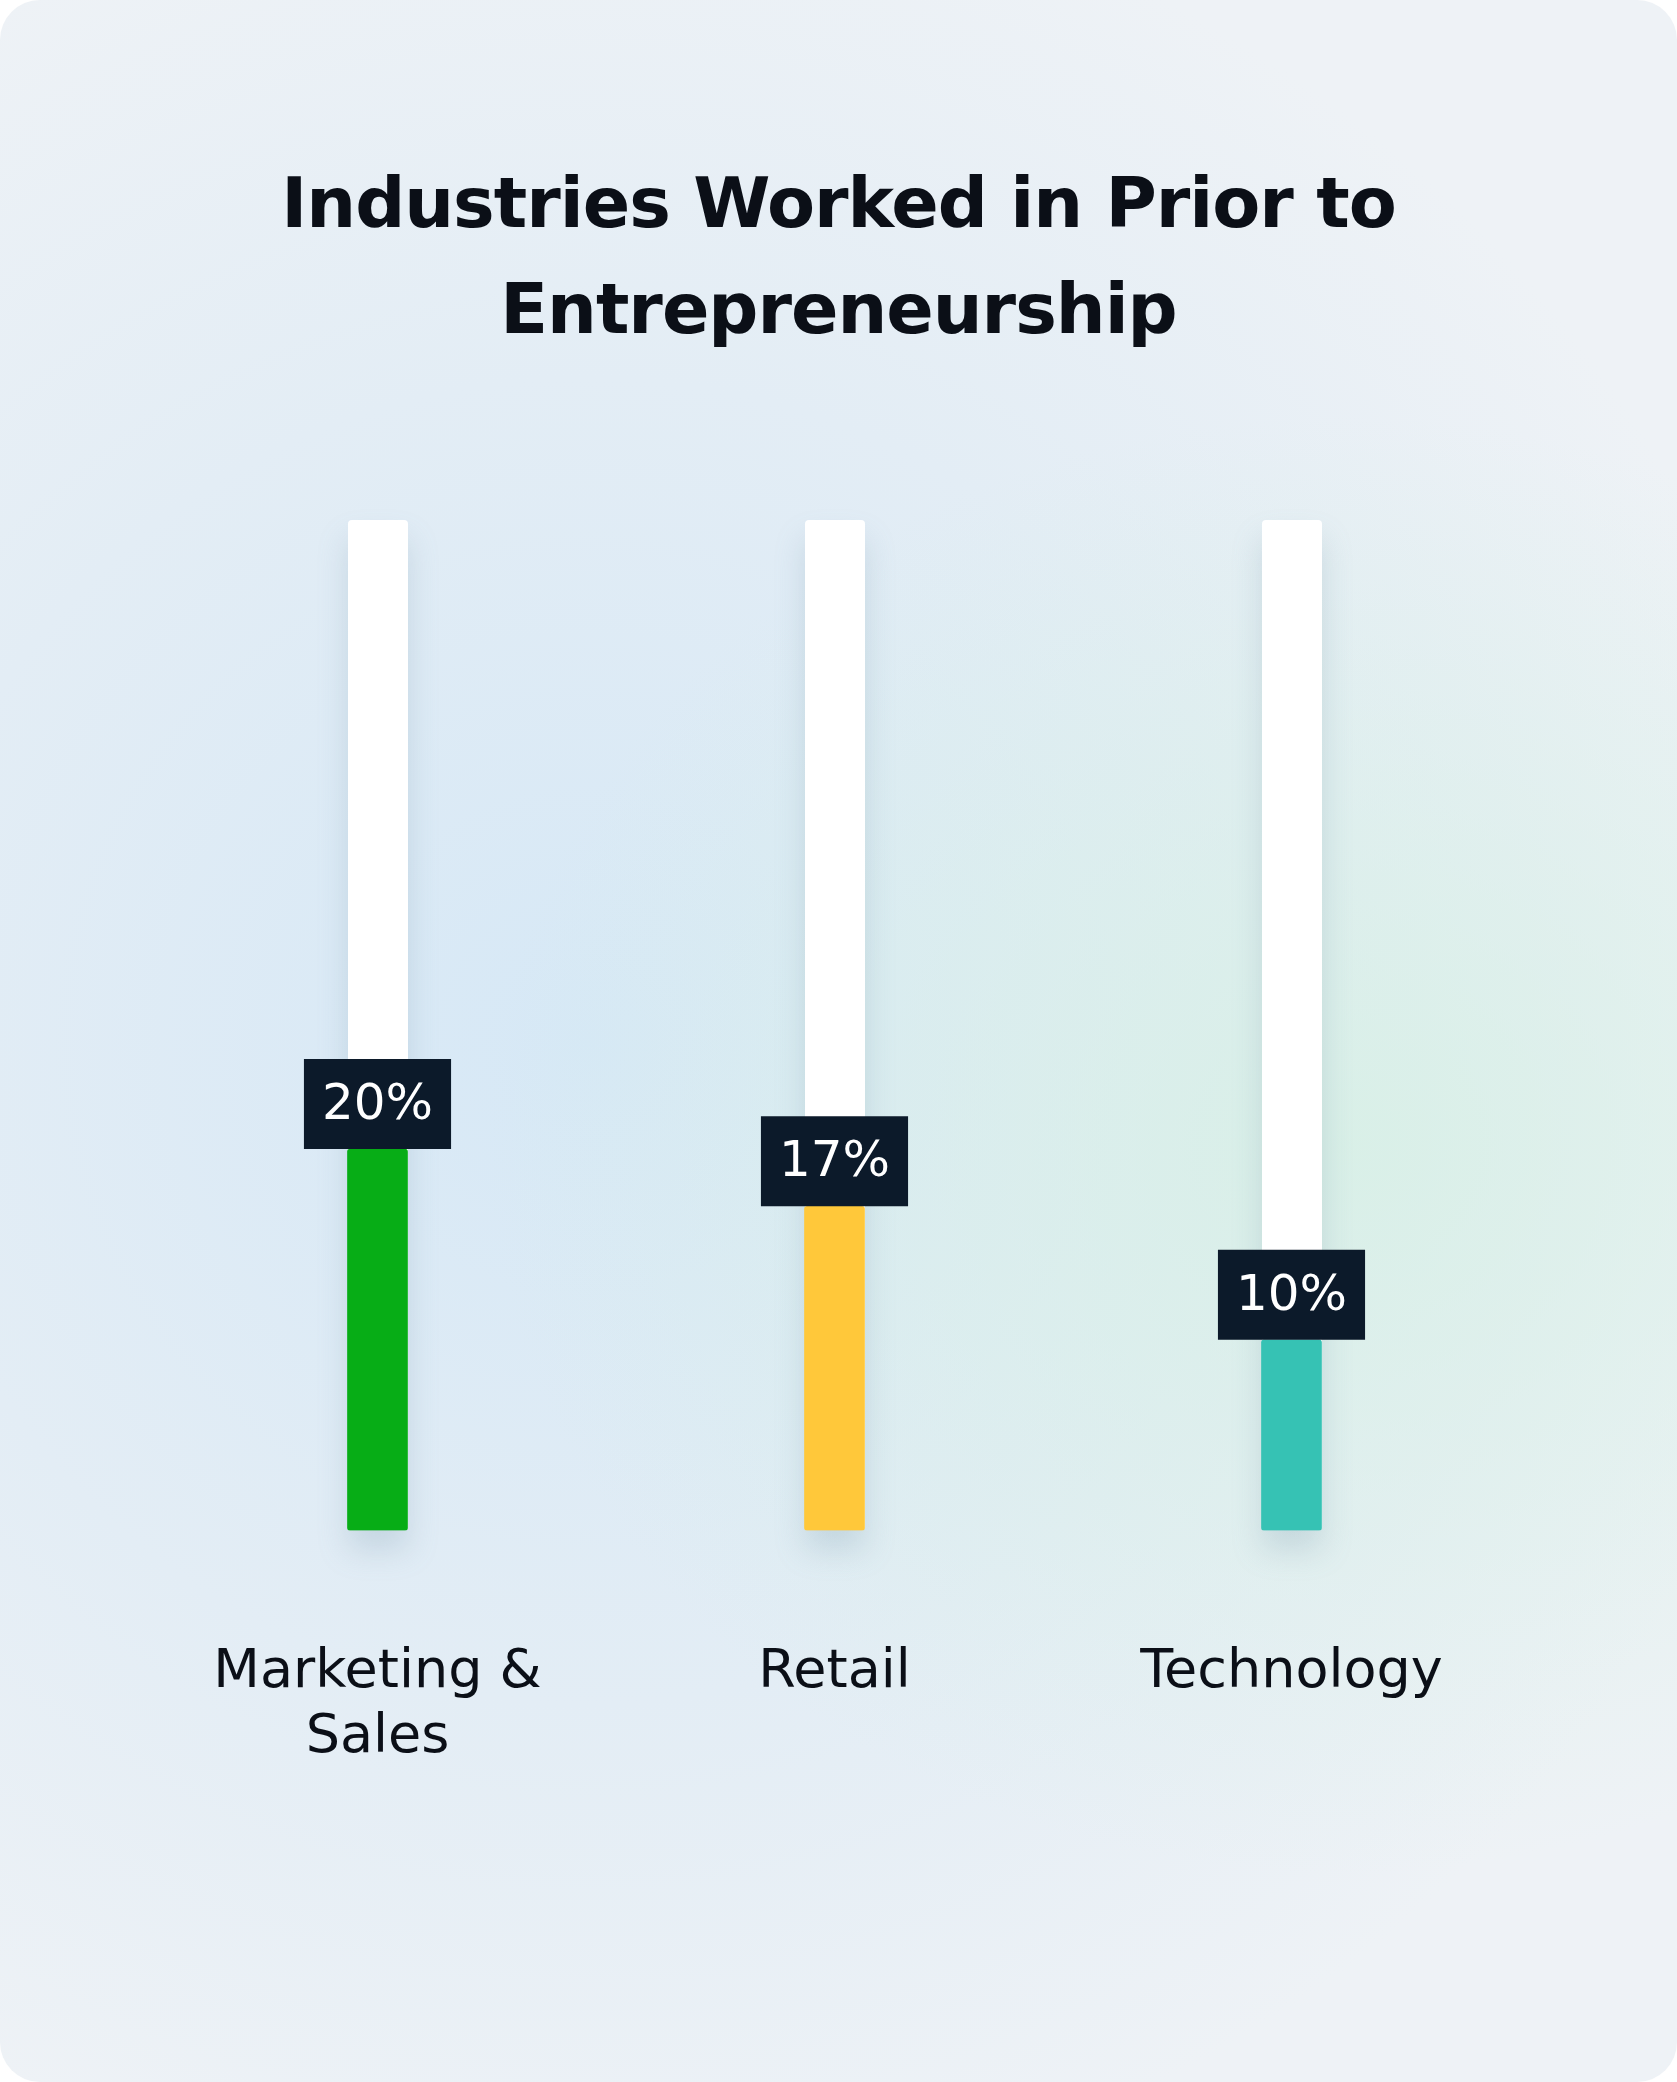 This screenshot has width=1677, height=2082. I want to click on x-tick-label: Technology, so click(1291, 1668).